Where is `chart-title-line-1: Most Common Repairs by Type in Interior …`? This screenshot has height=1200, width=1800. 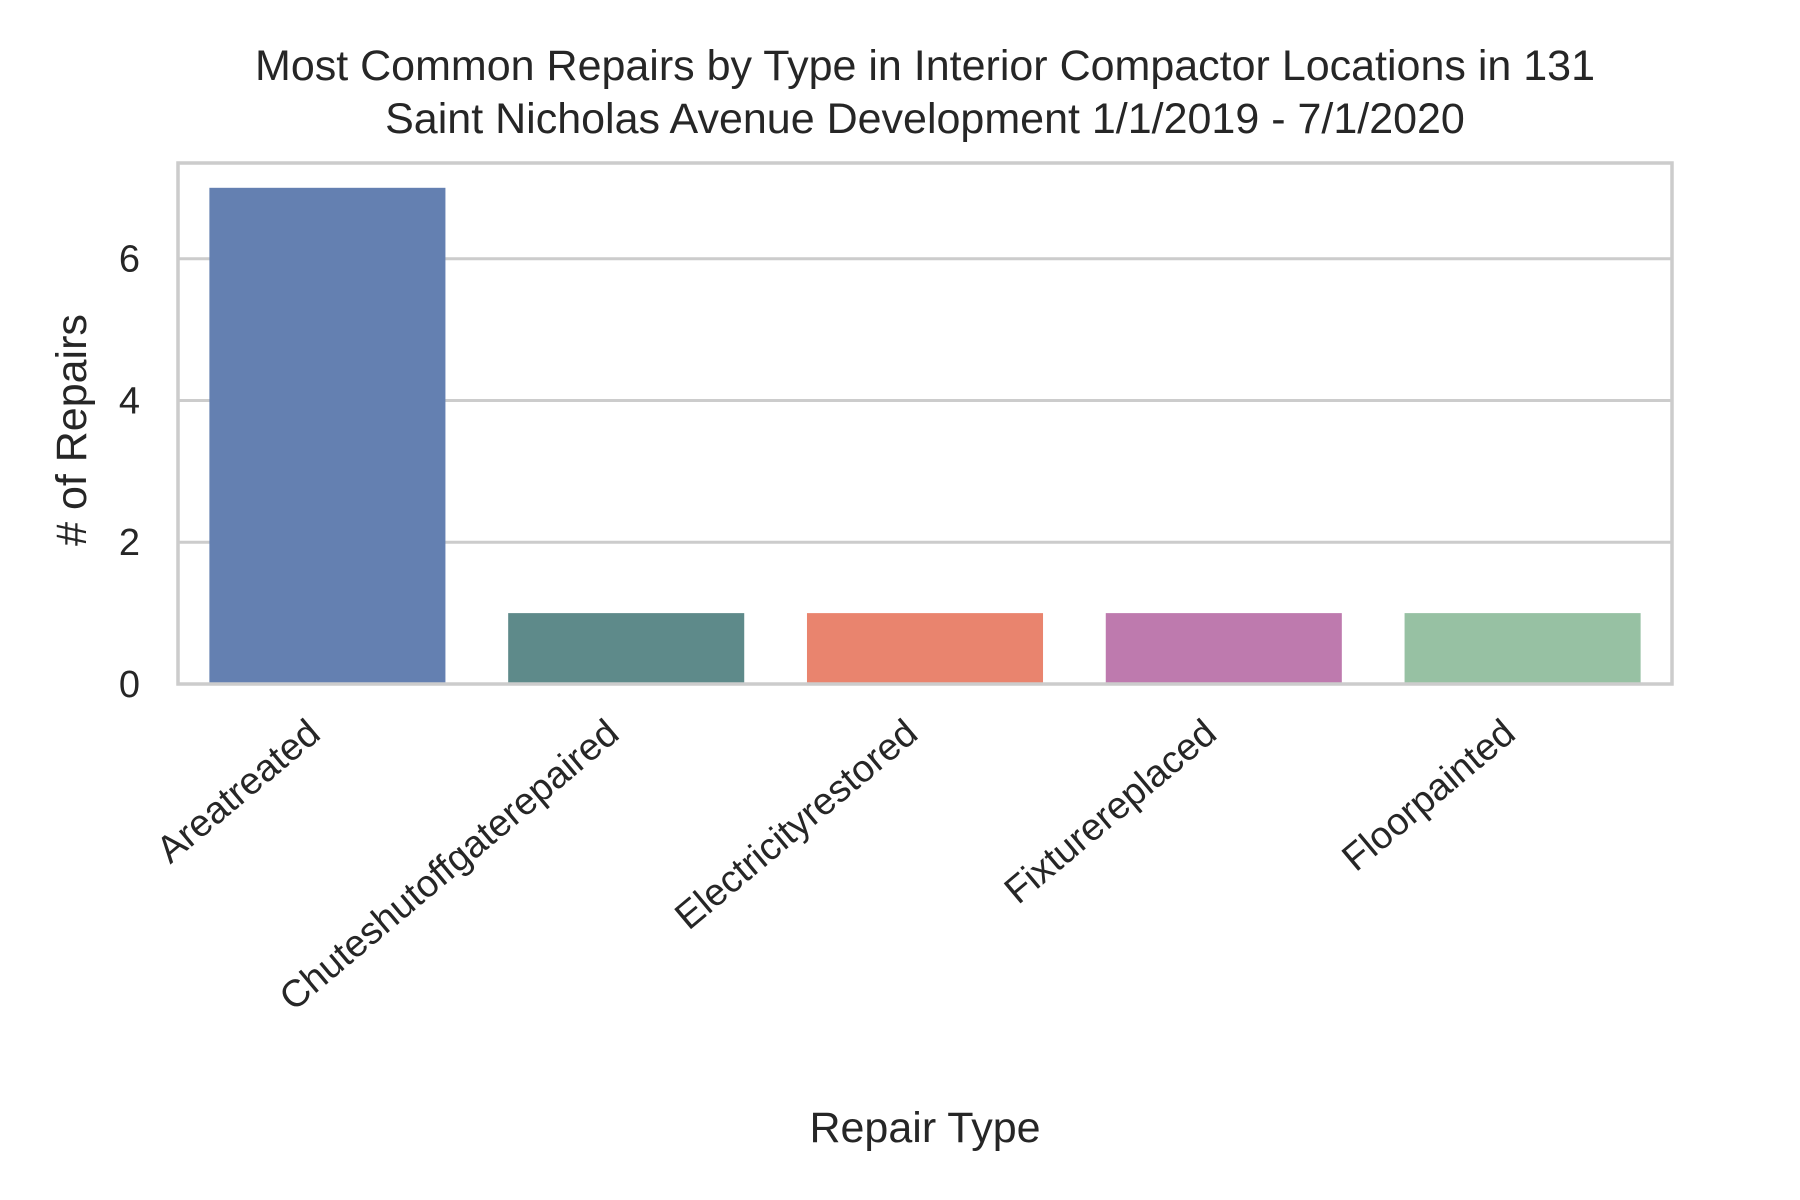
chart-title-line-1: Most Common Repairs by Type in Interior … is located at coordinates (925, 66).